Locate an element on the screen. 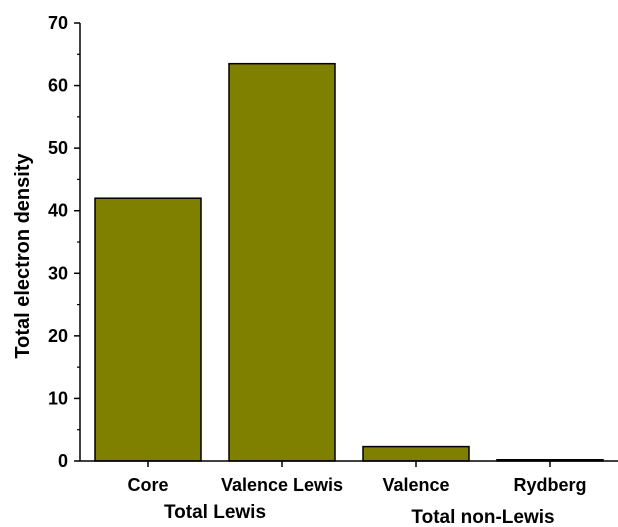  x-tick-label-valence-lewis: Valence Lewis is located at coordinates (282, 485).